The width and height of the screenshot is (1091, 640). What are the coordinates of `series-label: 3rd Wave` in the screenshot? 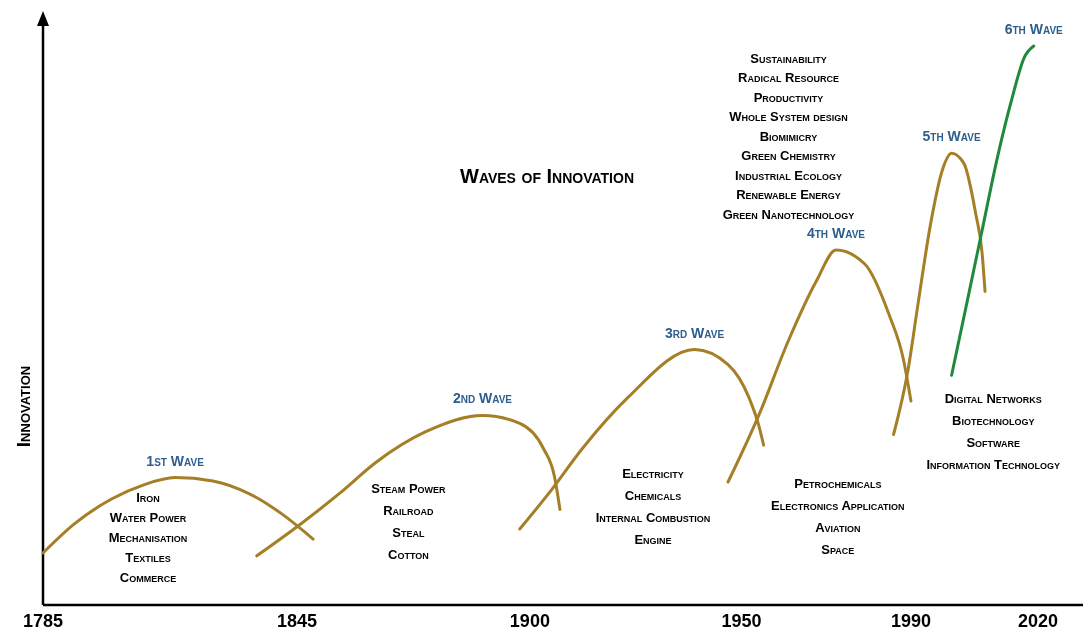 It's located at (695, 332).